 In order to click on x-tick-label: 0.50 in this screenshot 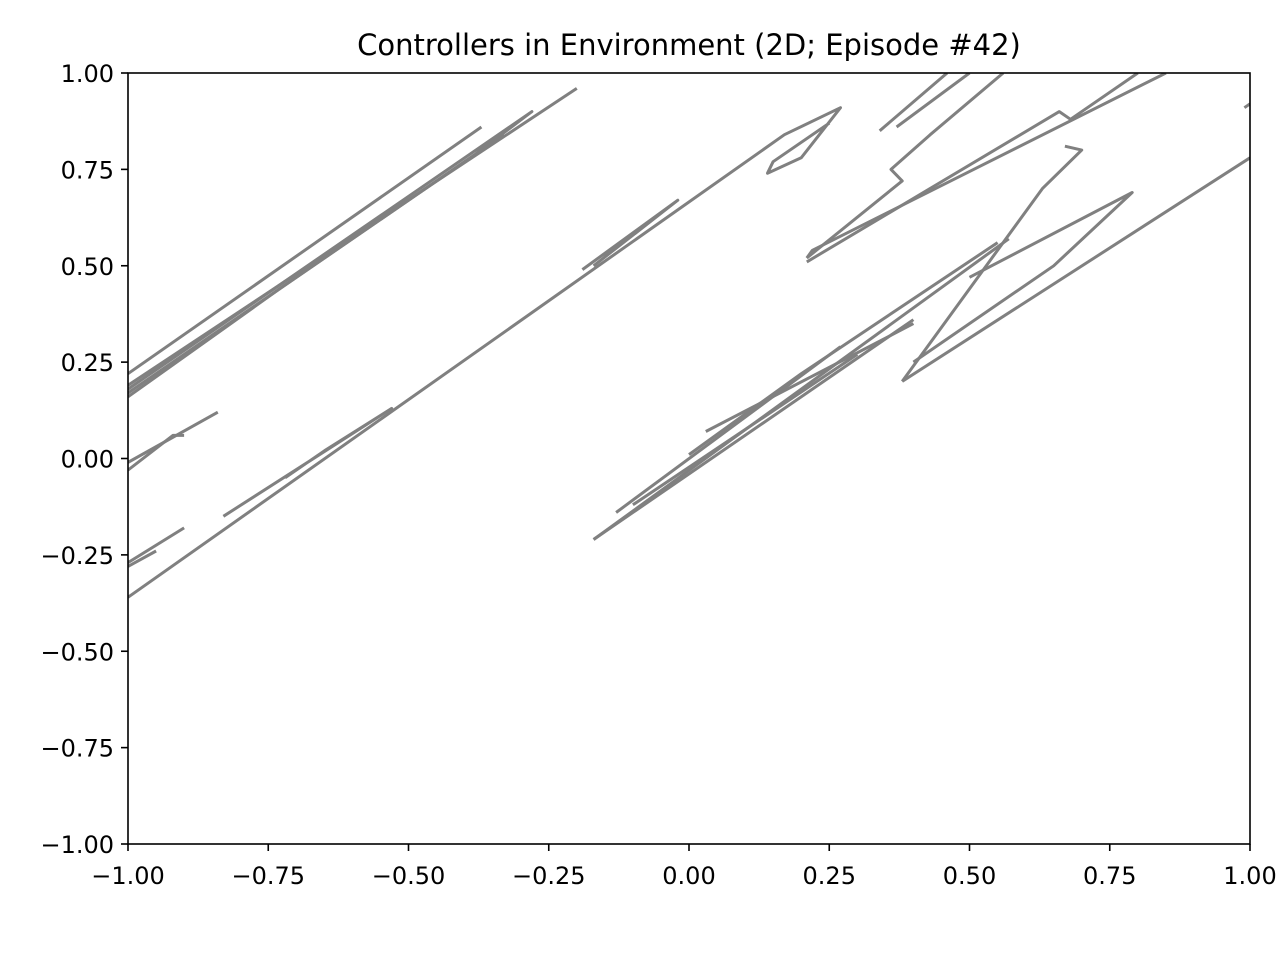, I will do `click(969, 876)`.